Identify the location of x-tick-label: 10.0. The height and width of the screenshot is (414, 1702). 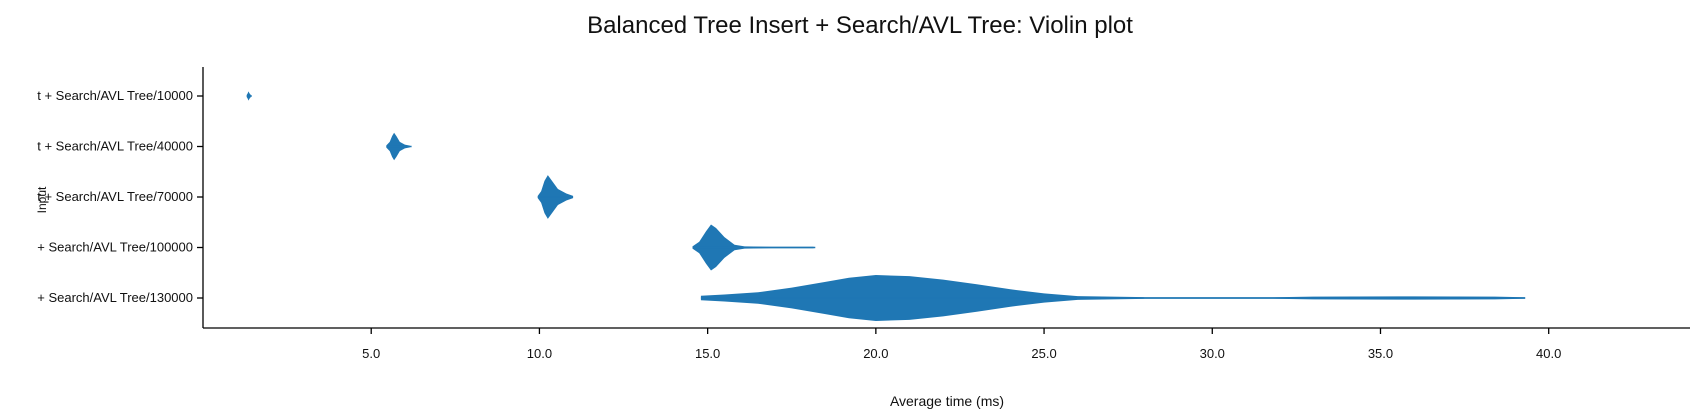
(539, 353).